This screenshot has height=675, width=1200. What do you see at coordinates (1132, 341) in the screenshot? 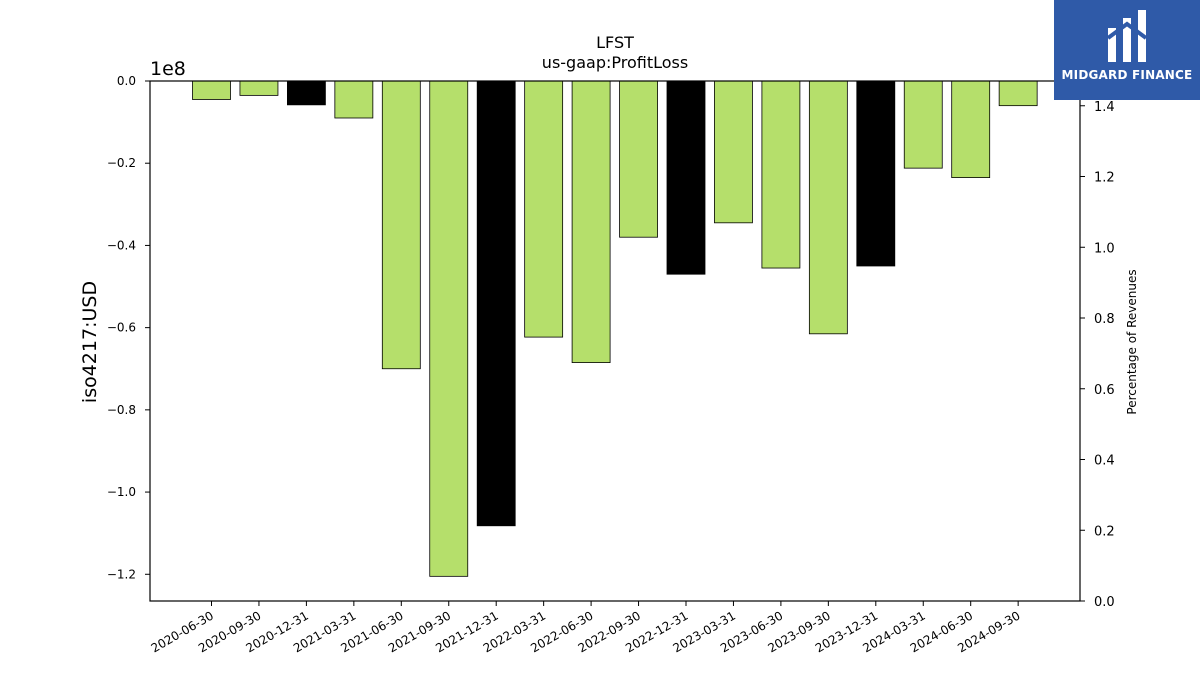
I see `y2-axis-label: Percentage of Revenues` at bounding box center [1132, 341].